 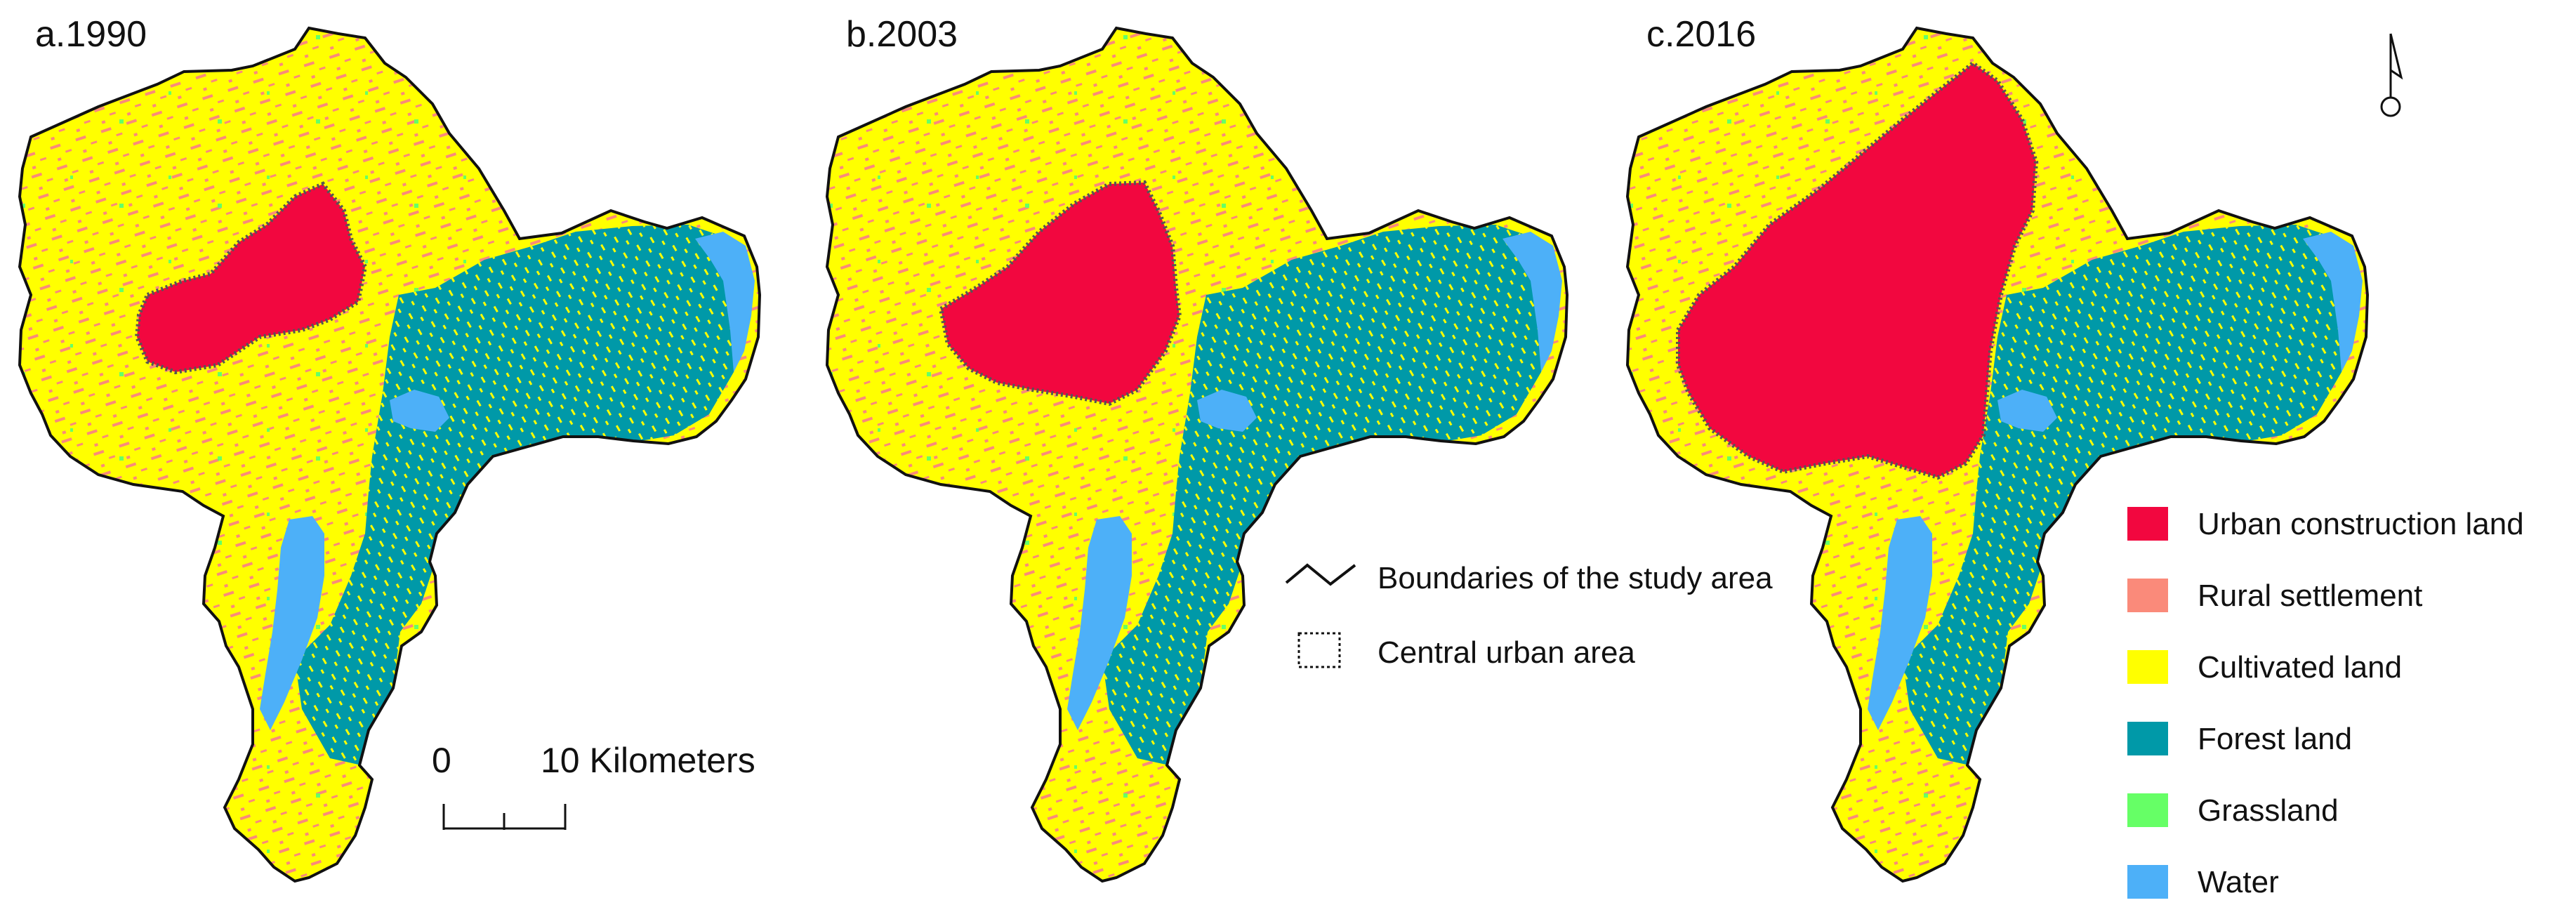 What do you see at coordinates (91, 34) in the screenshot?
I see `panel-label-1990: a.1990` at bounding box center [91, 34].